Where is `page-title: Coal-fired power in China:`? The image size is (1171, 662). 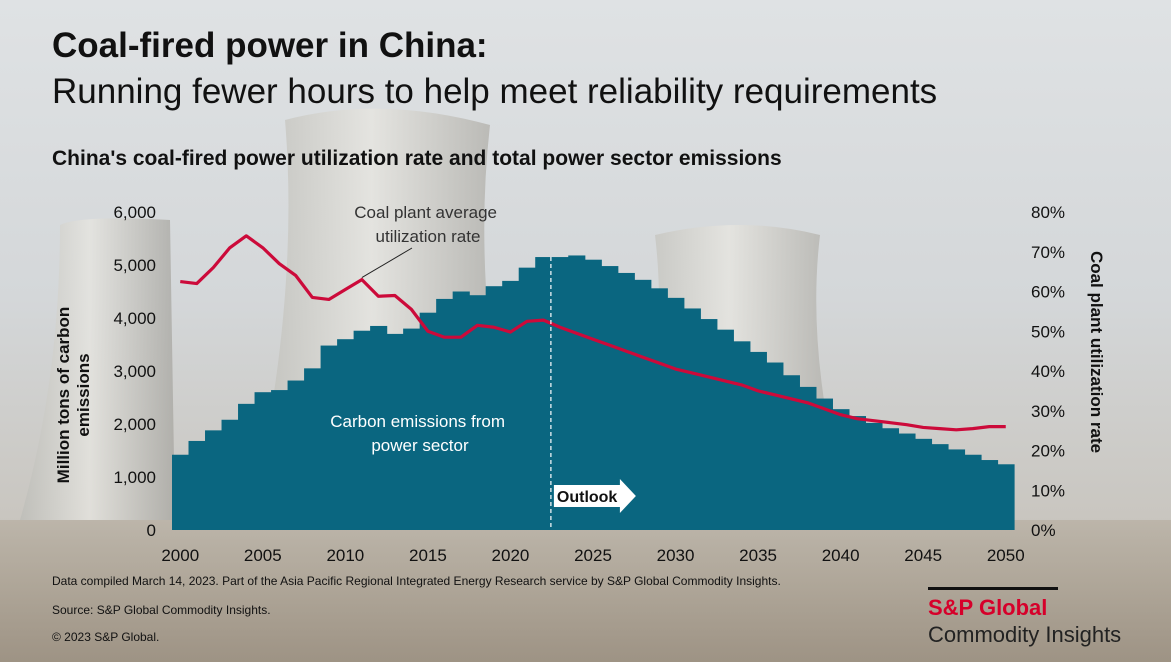
page-title: Coal-fired power in China: is located at coordinates (270, 45).